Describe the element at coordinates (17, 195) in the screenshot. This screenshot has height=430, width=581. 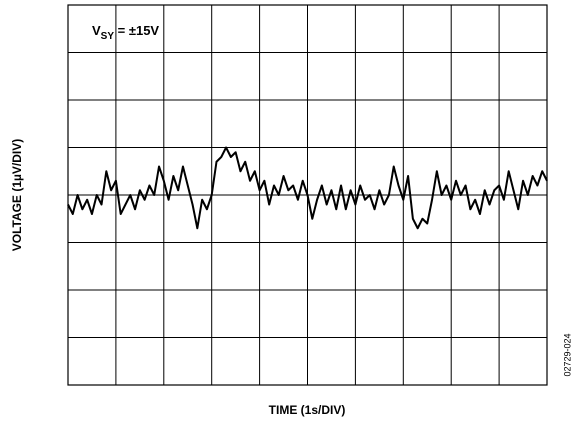
I see `y-axis-label: VOLTAGE (1µV/DIV)` at that location.